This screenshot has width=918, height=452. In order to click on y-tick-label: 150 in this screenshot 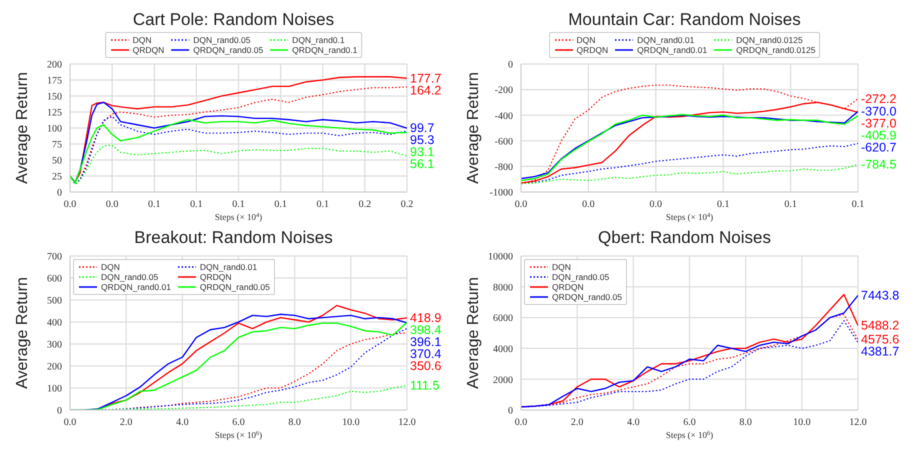, I will do `click(54, 97)`.